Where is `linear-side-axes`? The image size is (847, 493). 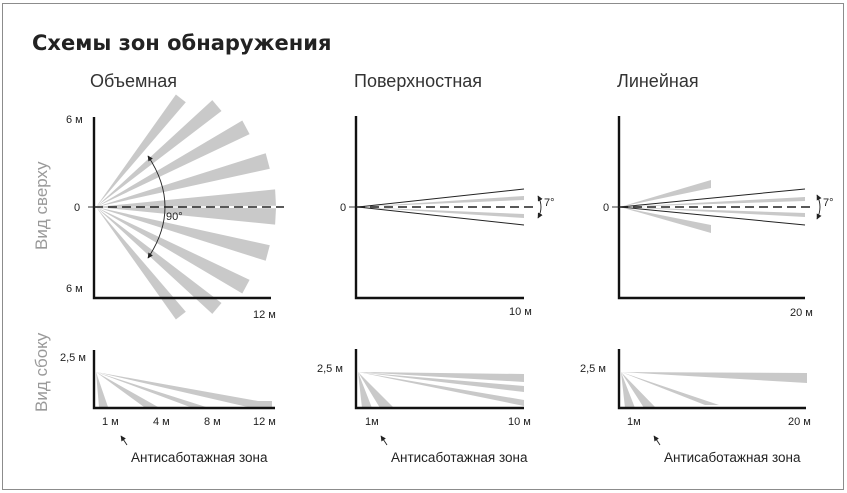
linear-side-axes is located at coordinates (711, 379).